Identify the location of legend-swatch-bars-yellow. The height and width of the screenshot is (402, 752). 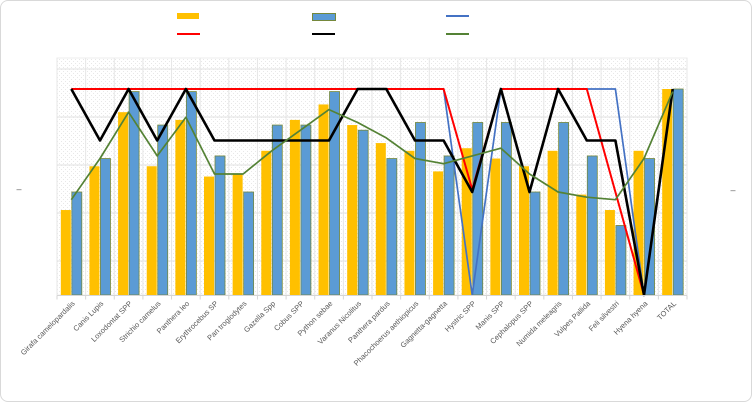
(188, 16).